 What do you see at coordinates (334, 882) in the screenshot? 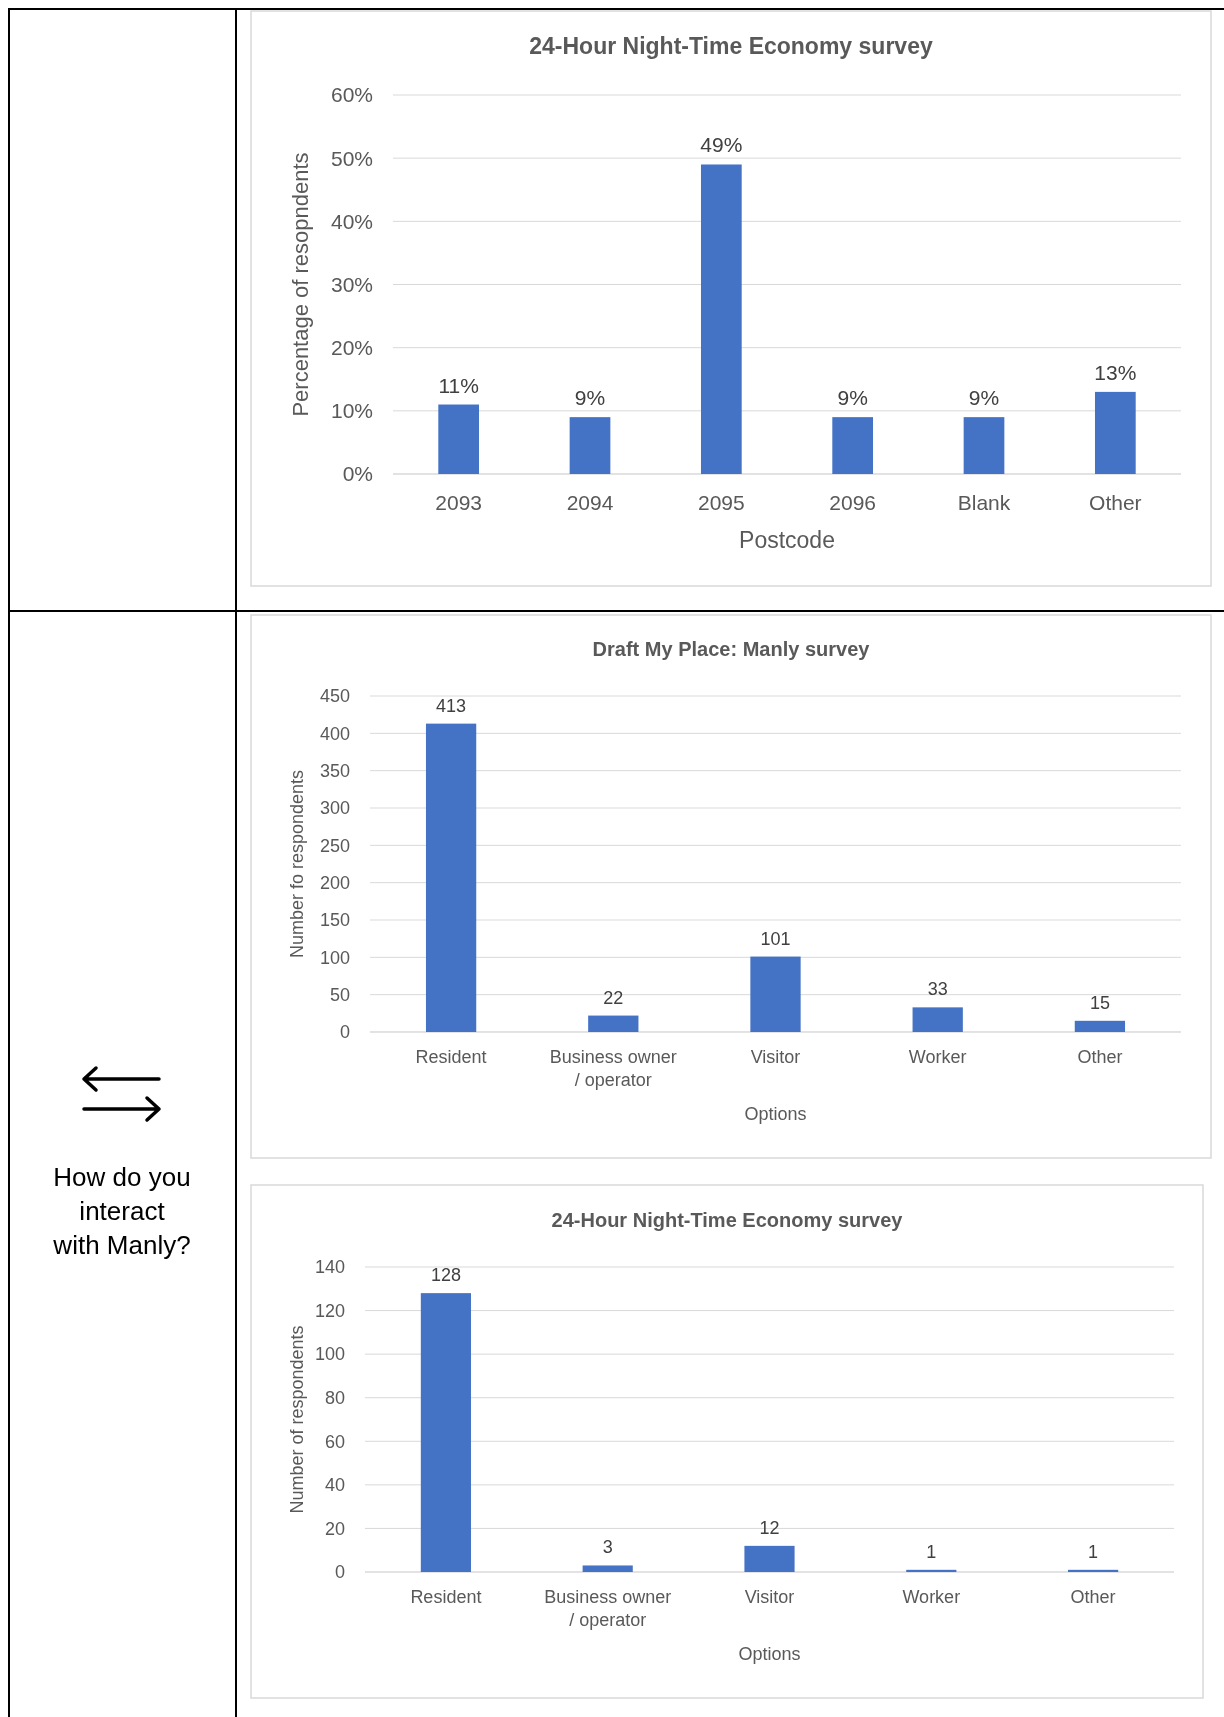
I see `y-tick-label: 200` at bounding box center [334, 882].